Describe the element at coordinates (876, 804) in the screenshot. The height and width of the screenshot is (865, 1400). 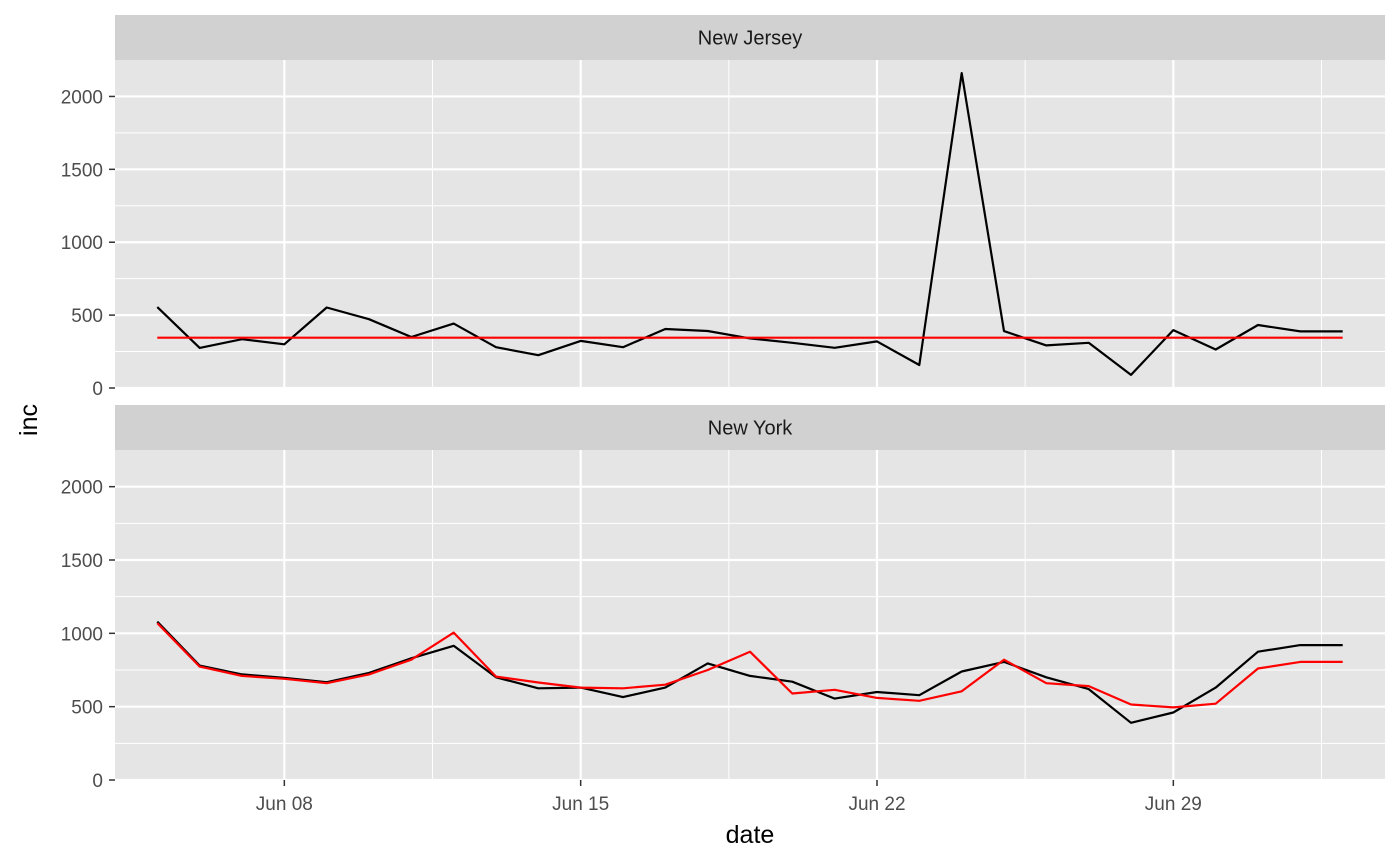
I see `x-tick-label: Jun 22` at that location.